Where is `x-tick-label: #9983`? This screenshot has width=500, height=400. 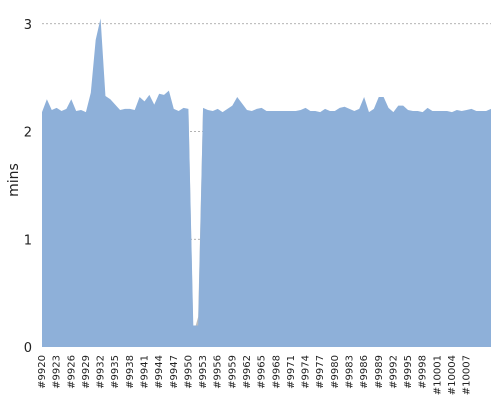
x-tick-label: #9983 is located at coordinates (349, 372).